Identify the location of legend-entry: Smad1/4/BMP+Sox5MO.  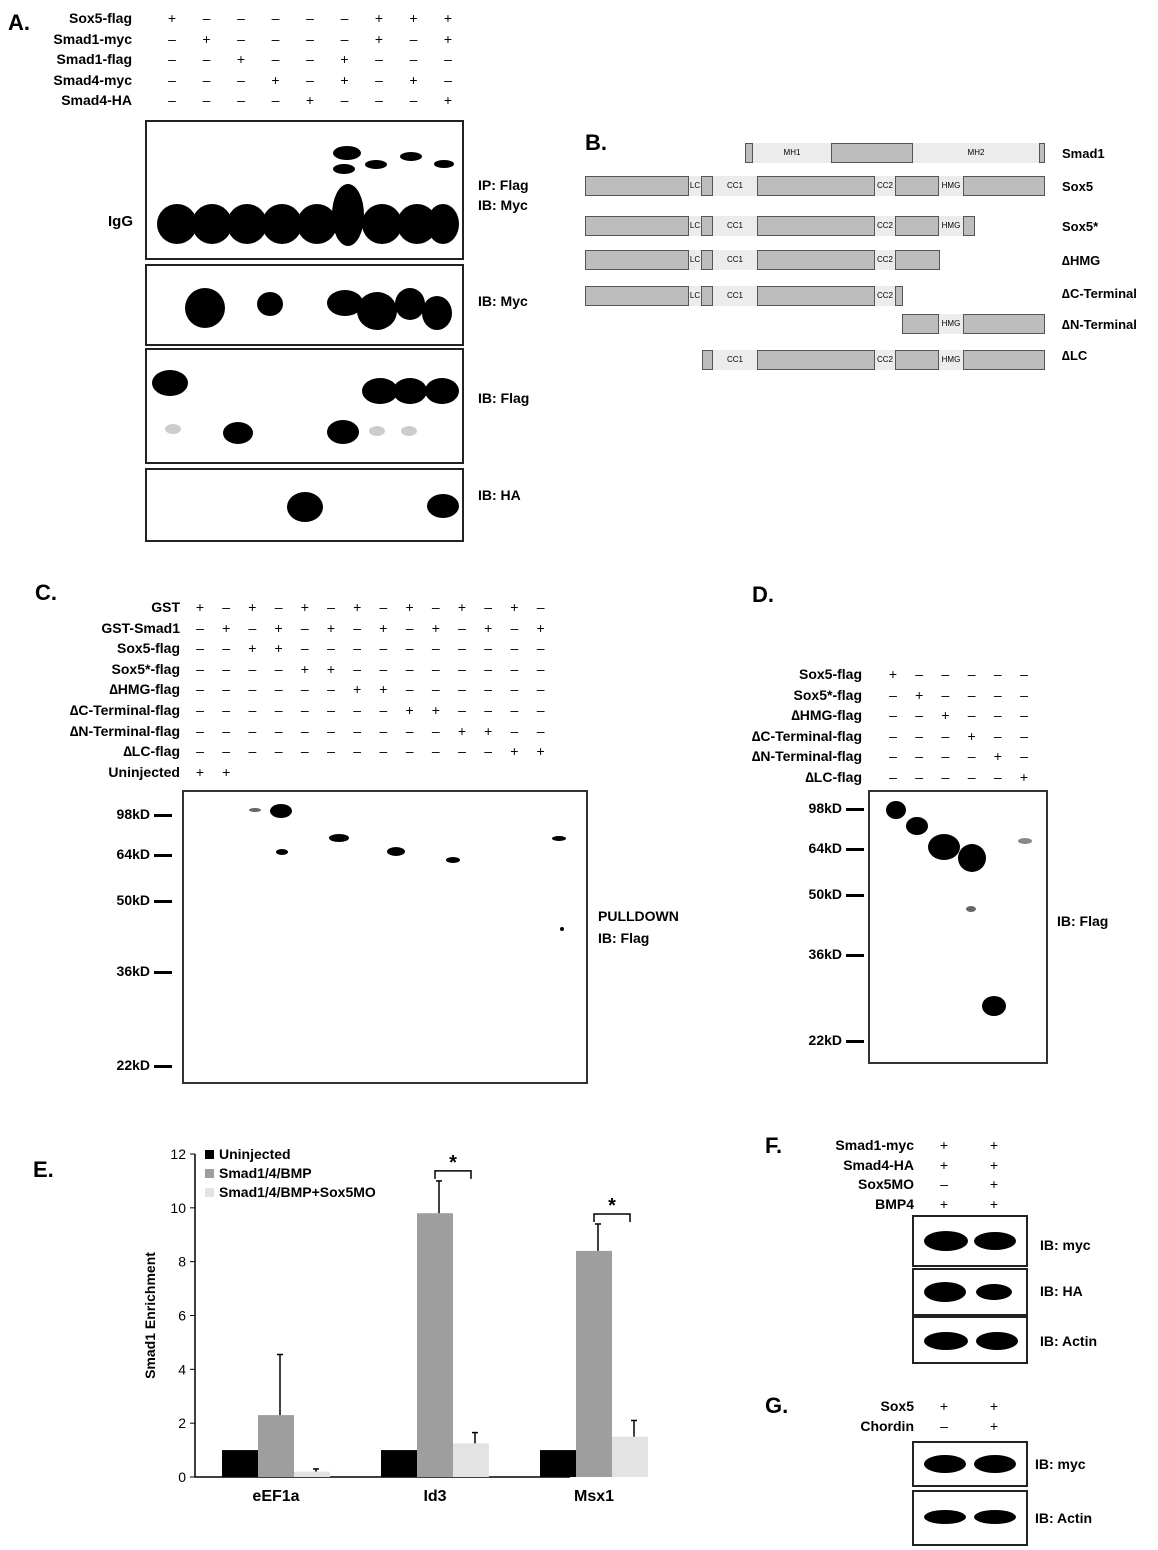
(297, 1192).